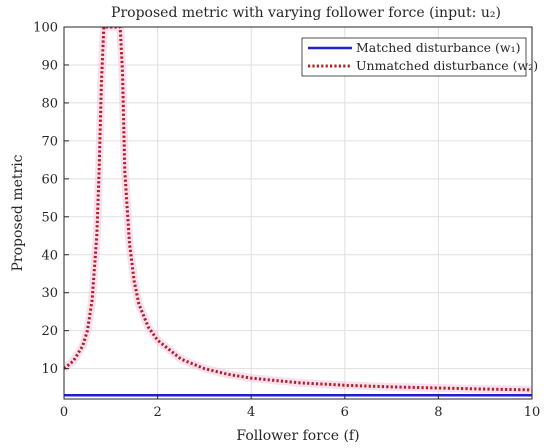  What do you see at coordinates (438, 47) in the screenshot?
I see `legend-label-matched: Matched disturbance (w₁)` at bounding box center [438, 47].